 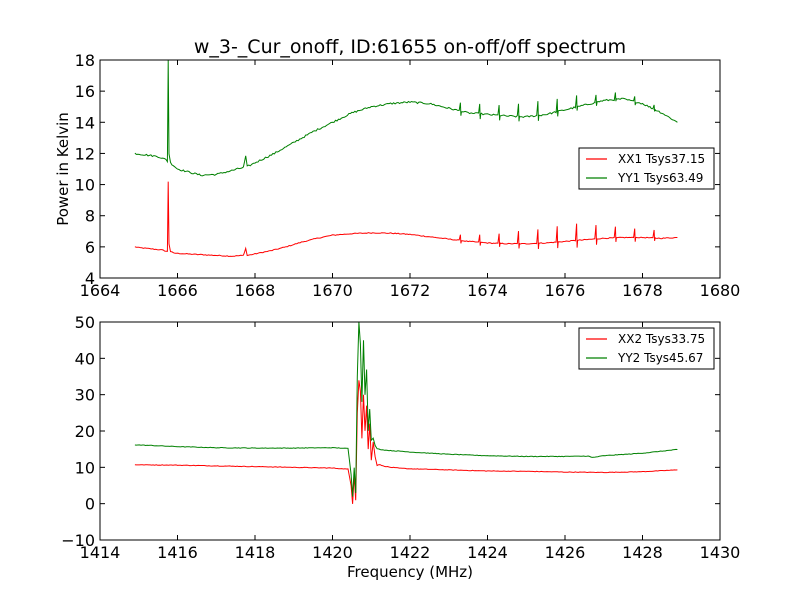 What do you see at coordinates (85, 395) in the screenshot?
I see `y-tick-label: 30` at bounding box center [85, 395].